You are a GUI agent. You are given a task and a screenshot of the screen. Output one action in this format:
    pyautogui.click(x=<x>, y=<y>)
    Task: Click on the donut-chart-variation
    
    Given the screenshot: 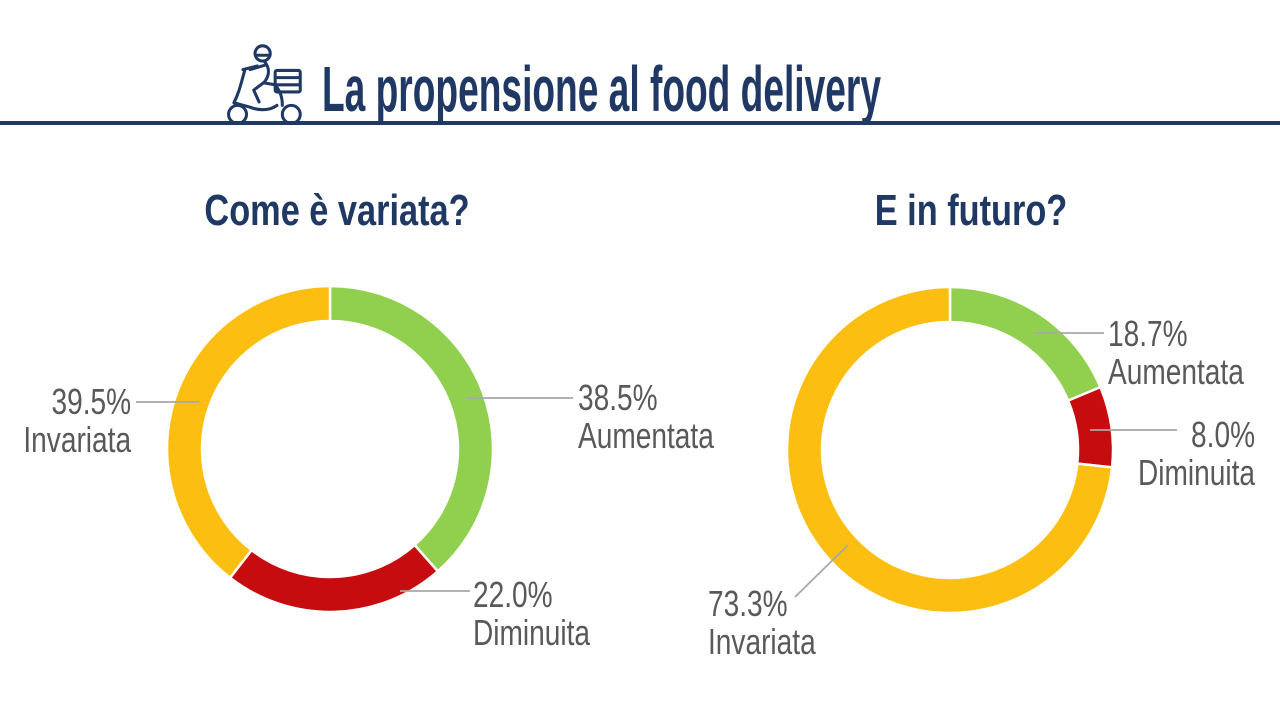 What is the action you would take?
    pyautogui.click(x=330, y=449)
    